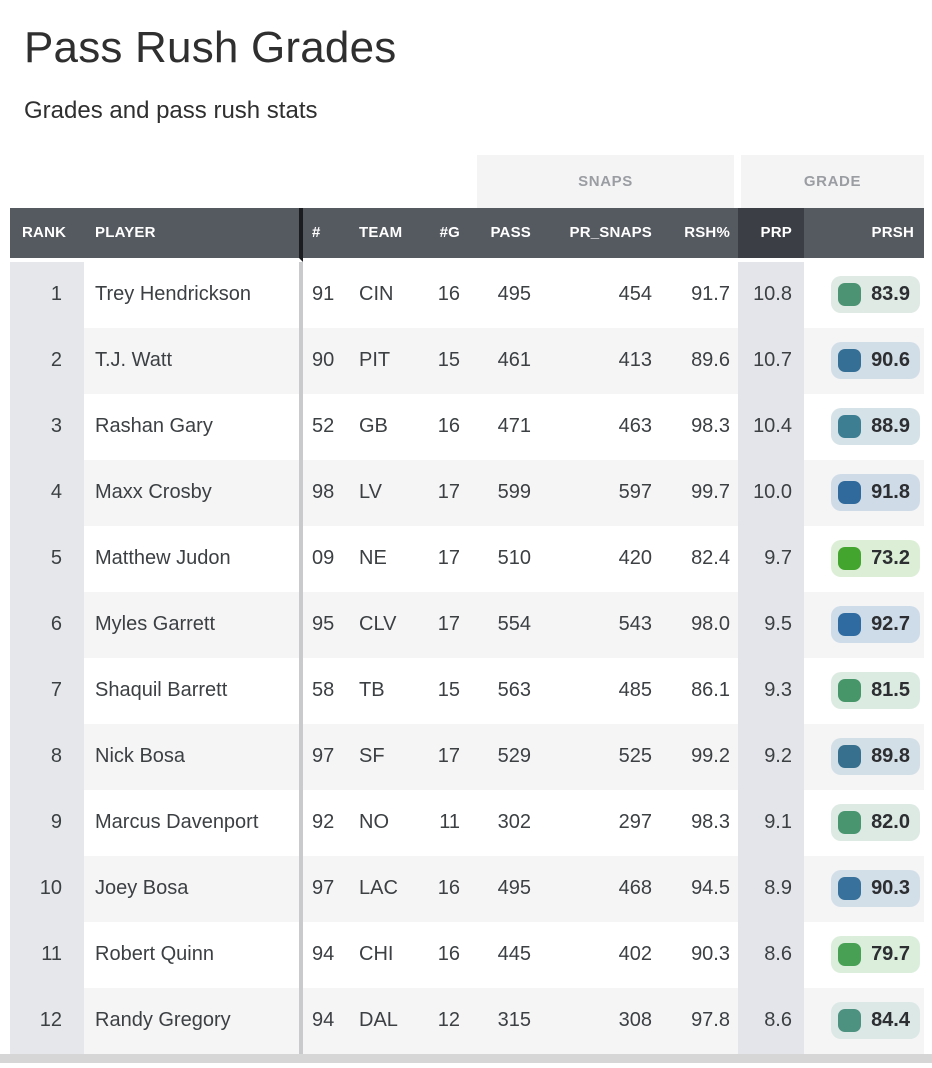  I want to click on player-cell: Shaquil Barrett, so click(193, 690).